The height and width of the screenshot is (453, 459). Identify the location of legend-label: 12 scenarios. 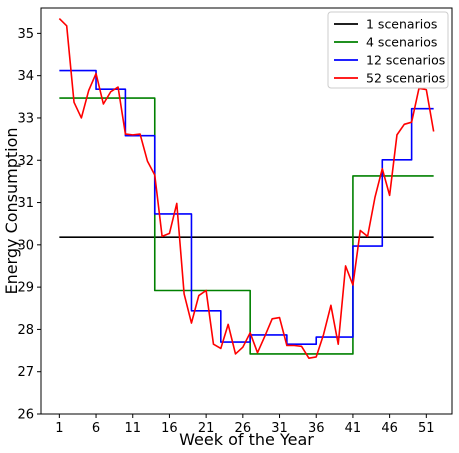
(405, 60).